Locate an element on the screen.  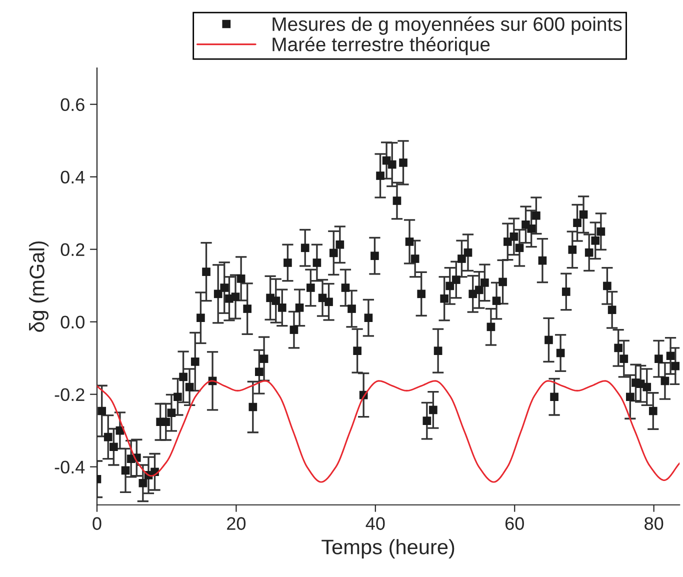
x-tick-label: 40 is located at coordinates (375, 523).